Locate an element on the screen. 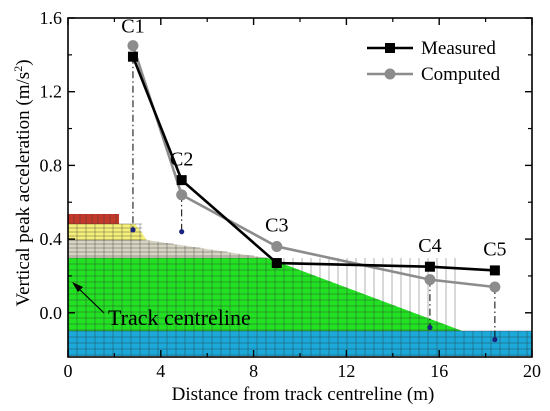  track-centreline-arrow is located at coordinates (88, 298).